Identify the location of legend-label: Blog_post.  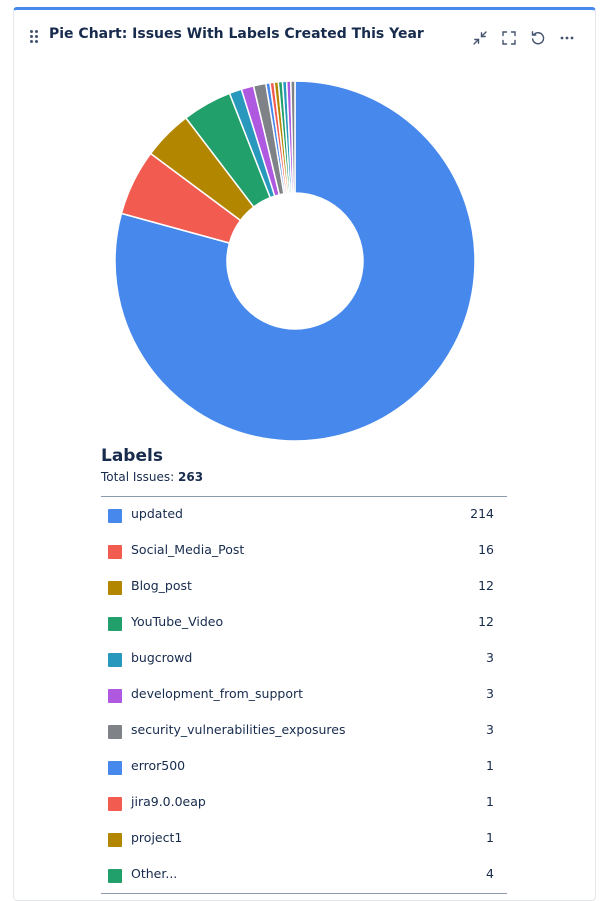
(161, 585).